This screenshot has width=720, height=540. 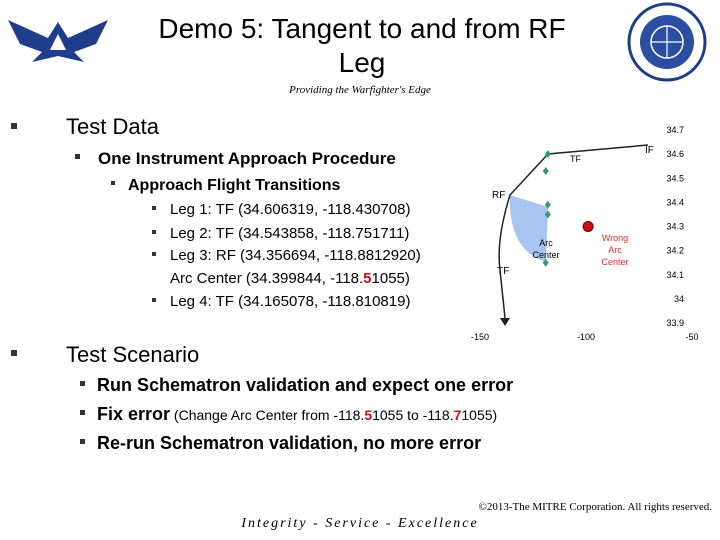 What do you see at coordinates (586, 337) in the screenshot?
I see `x-tick-label: -100` at bounding box center [586, 337].